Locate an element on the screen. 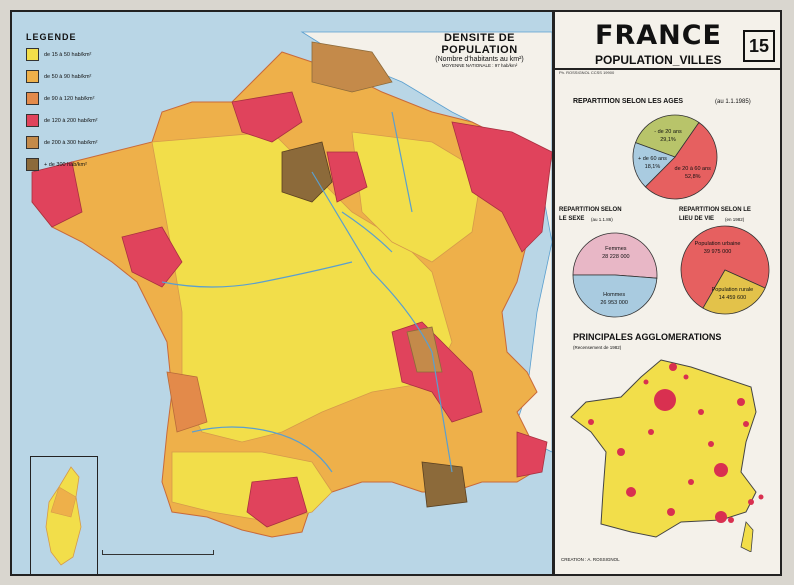 The height and width of the screenshot is (585, 794). legend-item: de 15 à 50 hab/km² is located at coordinates (81, 54).